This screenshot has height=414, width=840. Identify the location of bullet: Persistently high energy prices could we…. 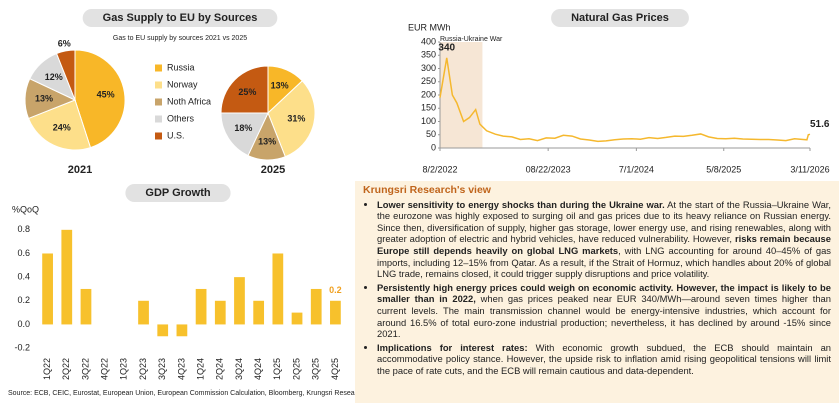
(604, 311).